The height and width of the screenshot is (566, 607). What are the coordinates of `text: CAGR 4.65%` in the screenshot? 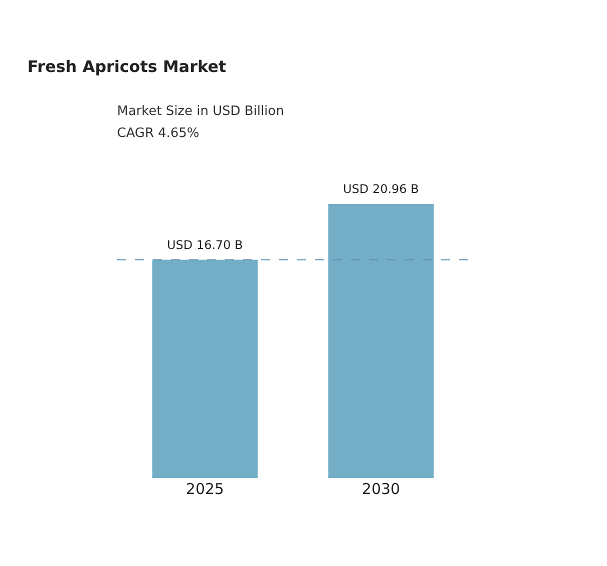 It's located at (158, 133).